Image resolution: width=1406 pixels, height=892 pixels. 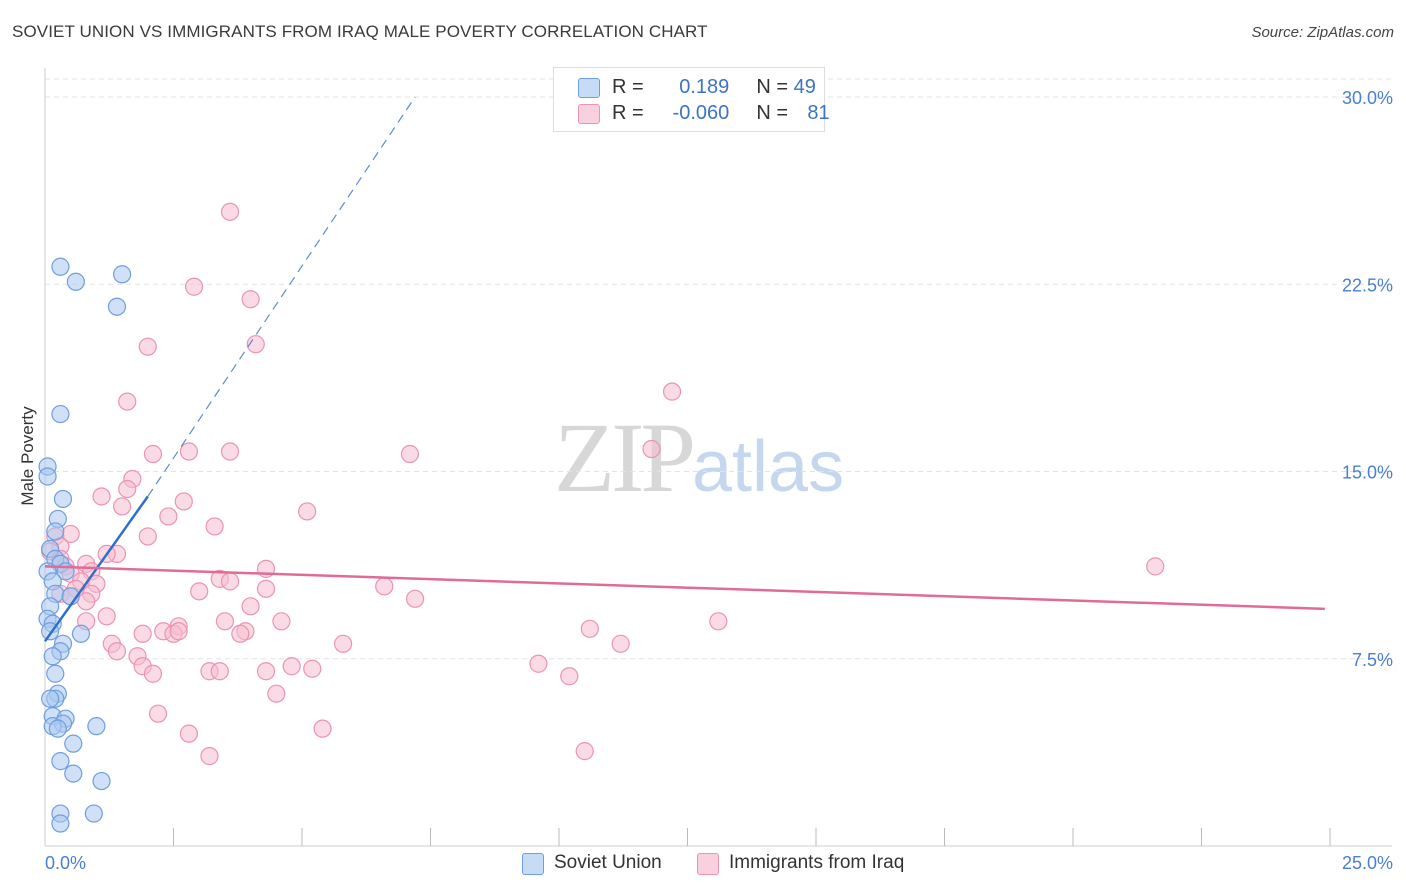 I want to click on iraq-n-label: N =, so click(x=772, y=113).